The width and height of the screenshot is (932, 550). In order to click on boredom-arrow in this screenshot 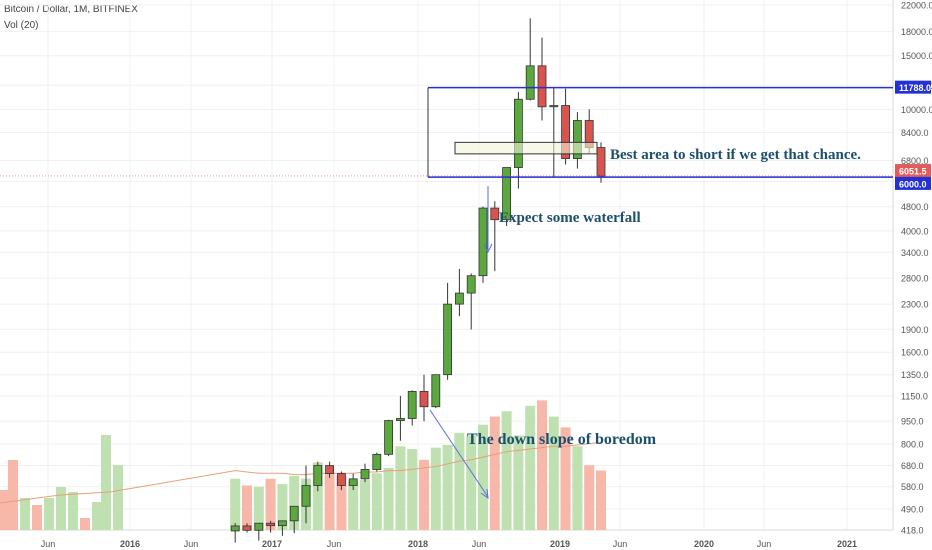, I will do `click(459, 453)`.